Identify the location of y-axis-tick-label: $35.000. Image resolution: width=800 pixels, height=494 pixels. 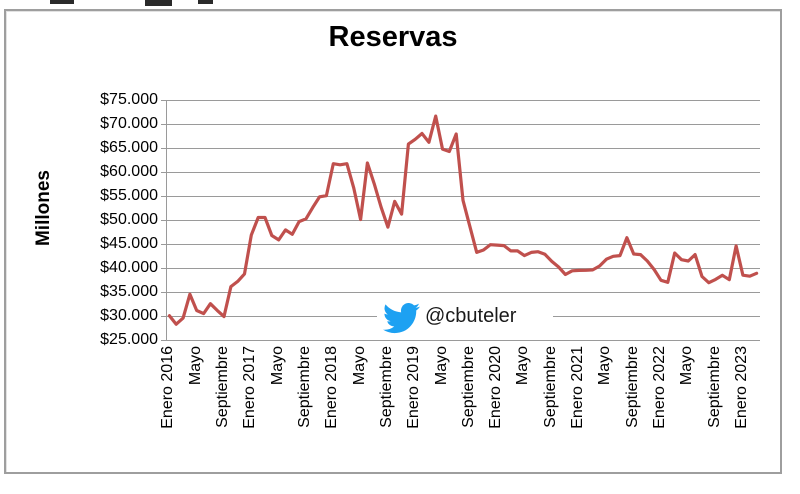
(129, 291).